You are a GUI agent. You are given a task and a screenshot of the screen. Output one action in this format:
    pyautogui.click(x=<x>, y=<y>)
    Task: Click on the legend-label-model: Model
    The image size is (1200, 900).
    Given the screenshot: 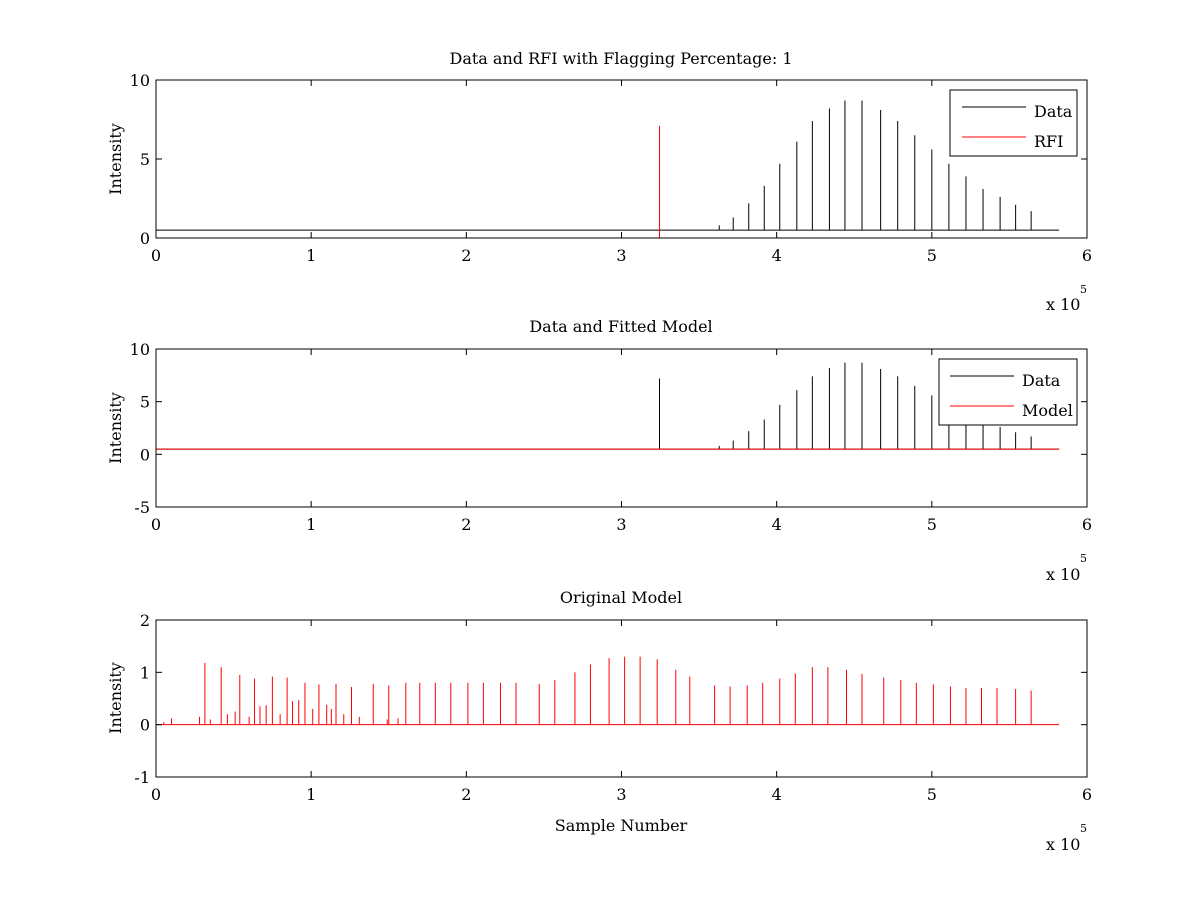 What is the action you would take?
    pyautogui.click(x=1047, y=410)
    